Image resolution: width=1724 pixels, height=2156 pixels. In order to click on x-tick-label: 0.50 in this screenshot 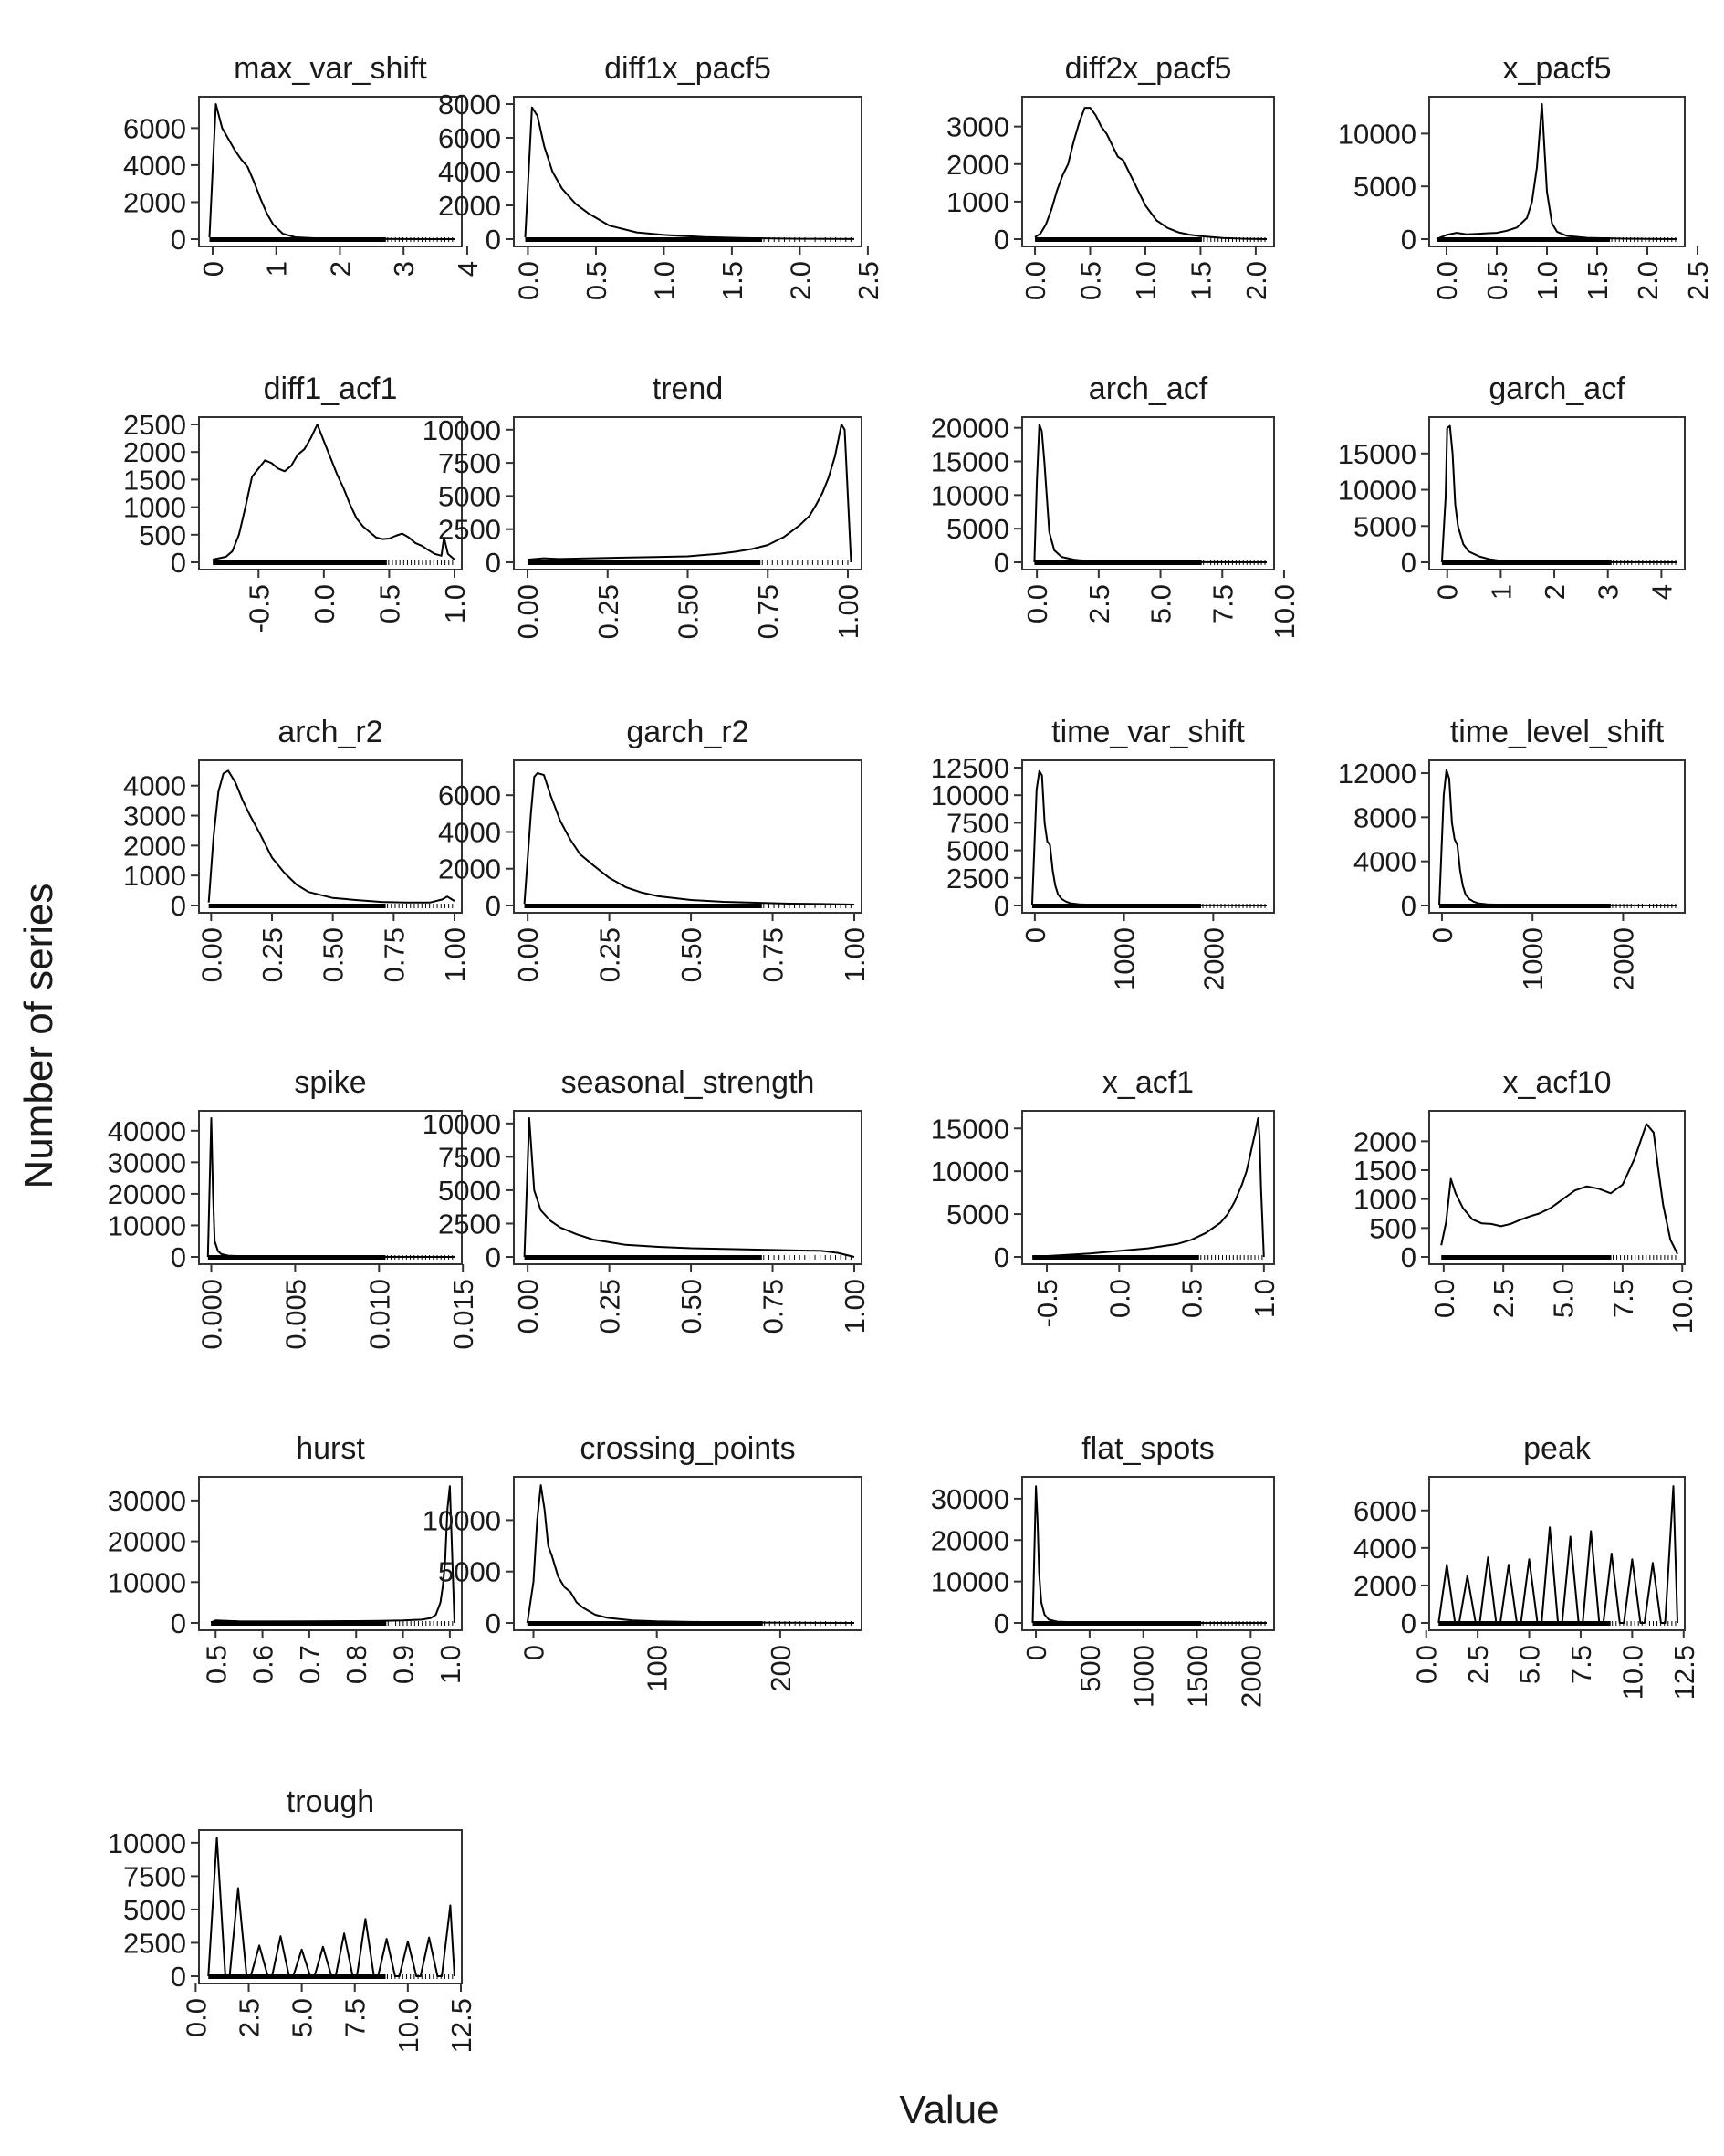, I will do `click(689, 611)`.